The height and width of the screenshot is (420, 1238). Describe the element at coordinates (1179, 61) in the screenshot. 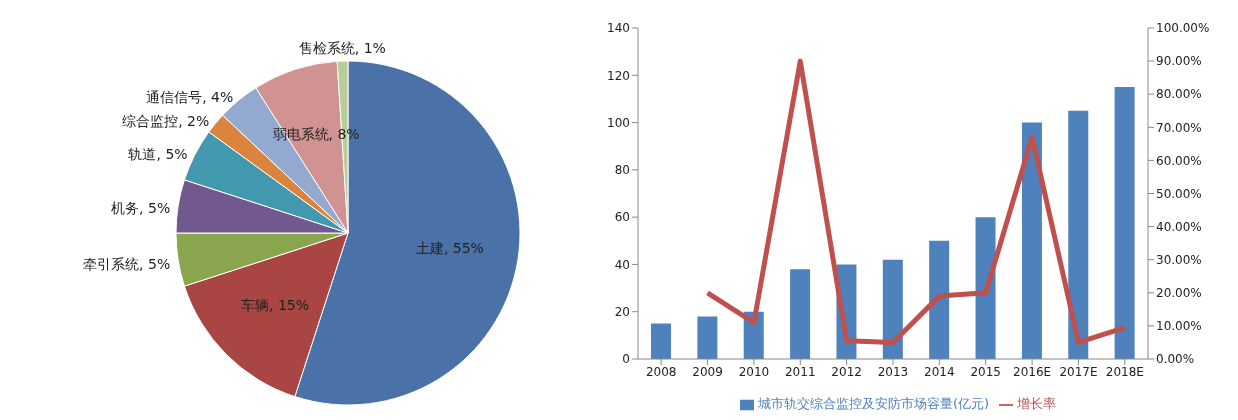

I see `y2-tick-label: 90.00%` at that location.